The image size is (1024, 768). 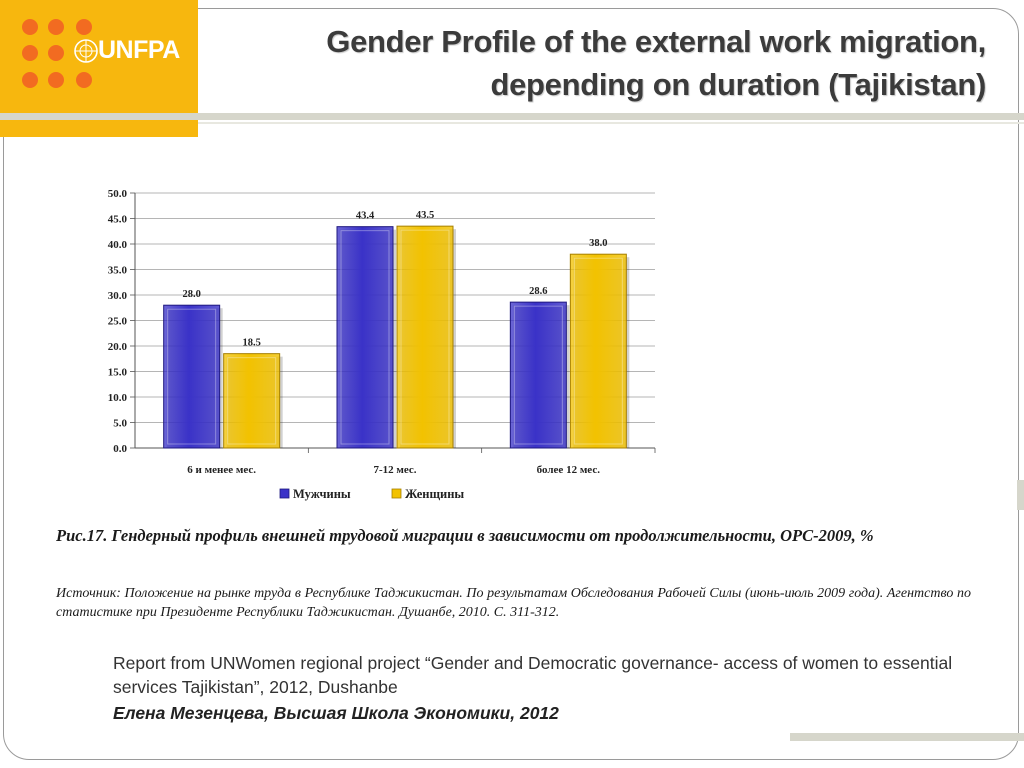 I want to click on side-tab, so click(x=1020, y=495).